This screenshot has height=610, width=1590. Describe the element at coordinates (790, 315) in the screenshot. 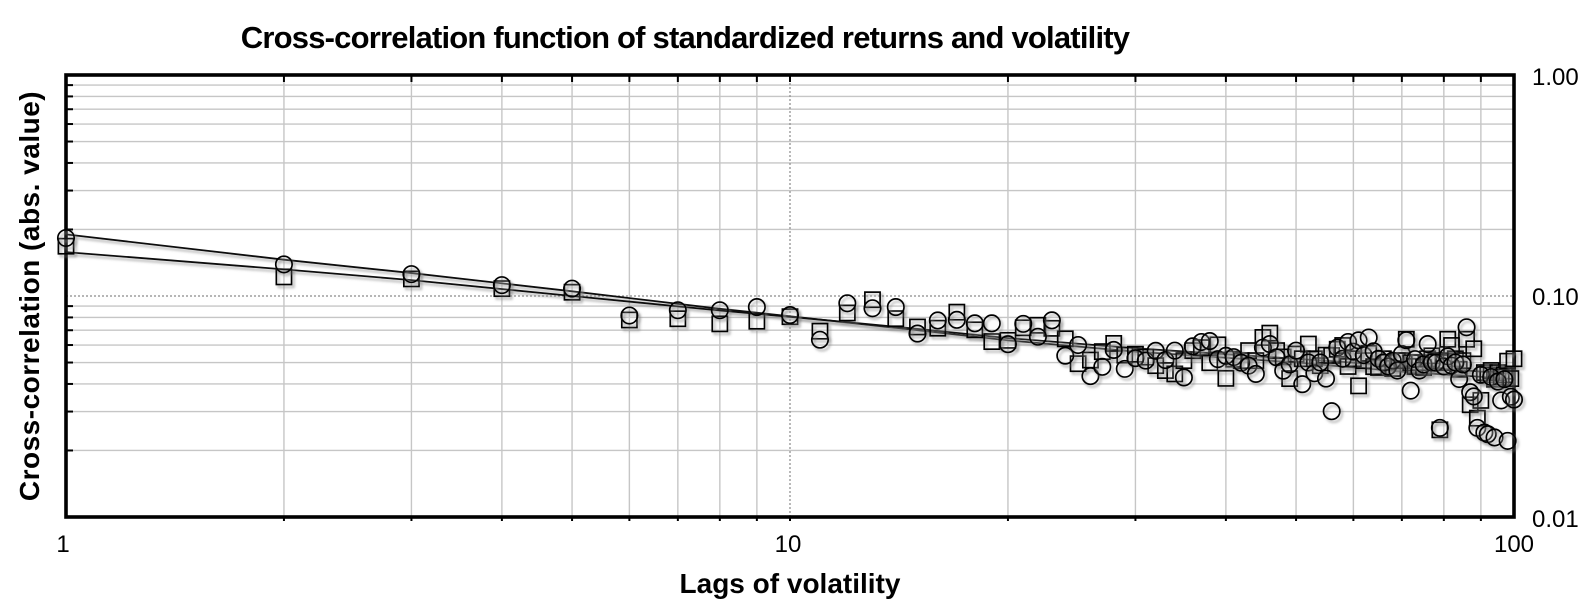

I see `marker-circle-lag10` at that location.